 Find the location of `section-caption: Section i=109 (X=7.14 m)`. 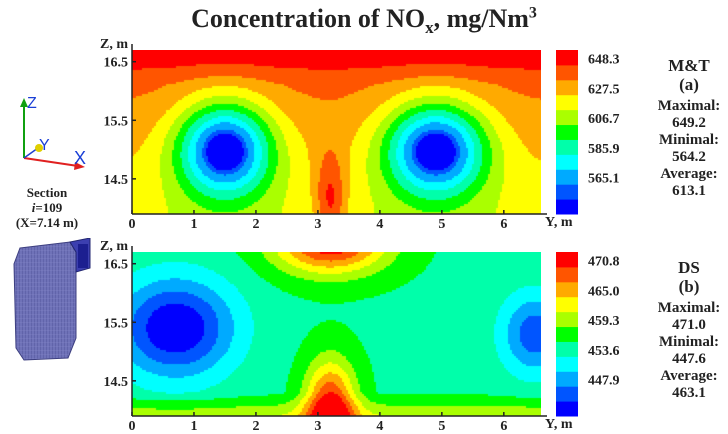

section-caption: Section i=109 (X=7.14 m) is located at coordinates (47, 207).